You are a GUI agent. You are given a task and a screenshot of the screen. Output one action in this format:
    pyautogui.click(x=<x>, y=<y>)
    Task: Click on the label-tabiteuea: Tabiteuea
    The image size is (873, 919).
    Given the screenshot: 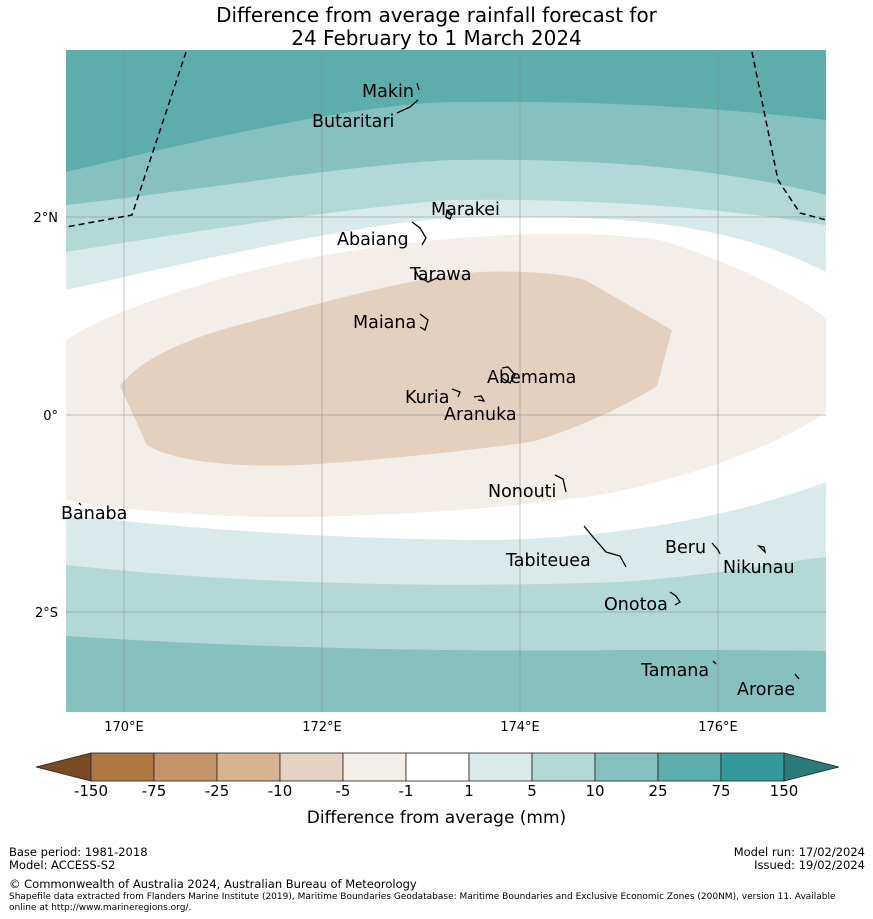 What is the action you would take?
    pyautogui.click(x=548, y=561)
    